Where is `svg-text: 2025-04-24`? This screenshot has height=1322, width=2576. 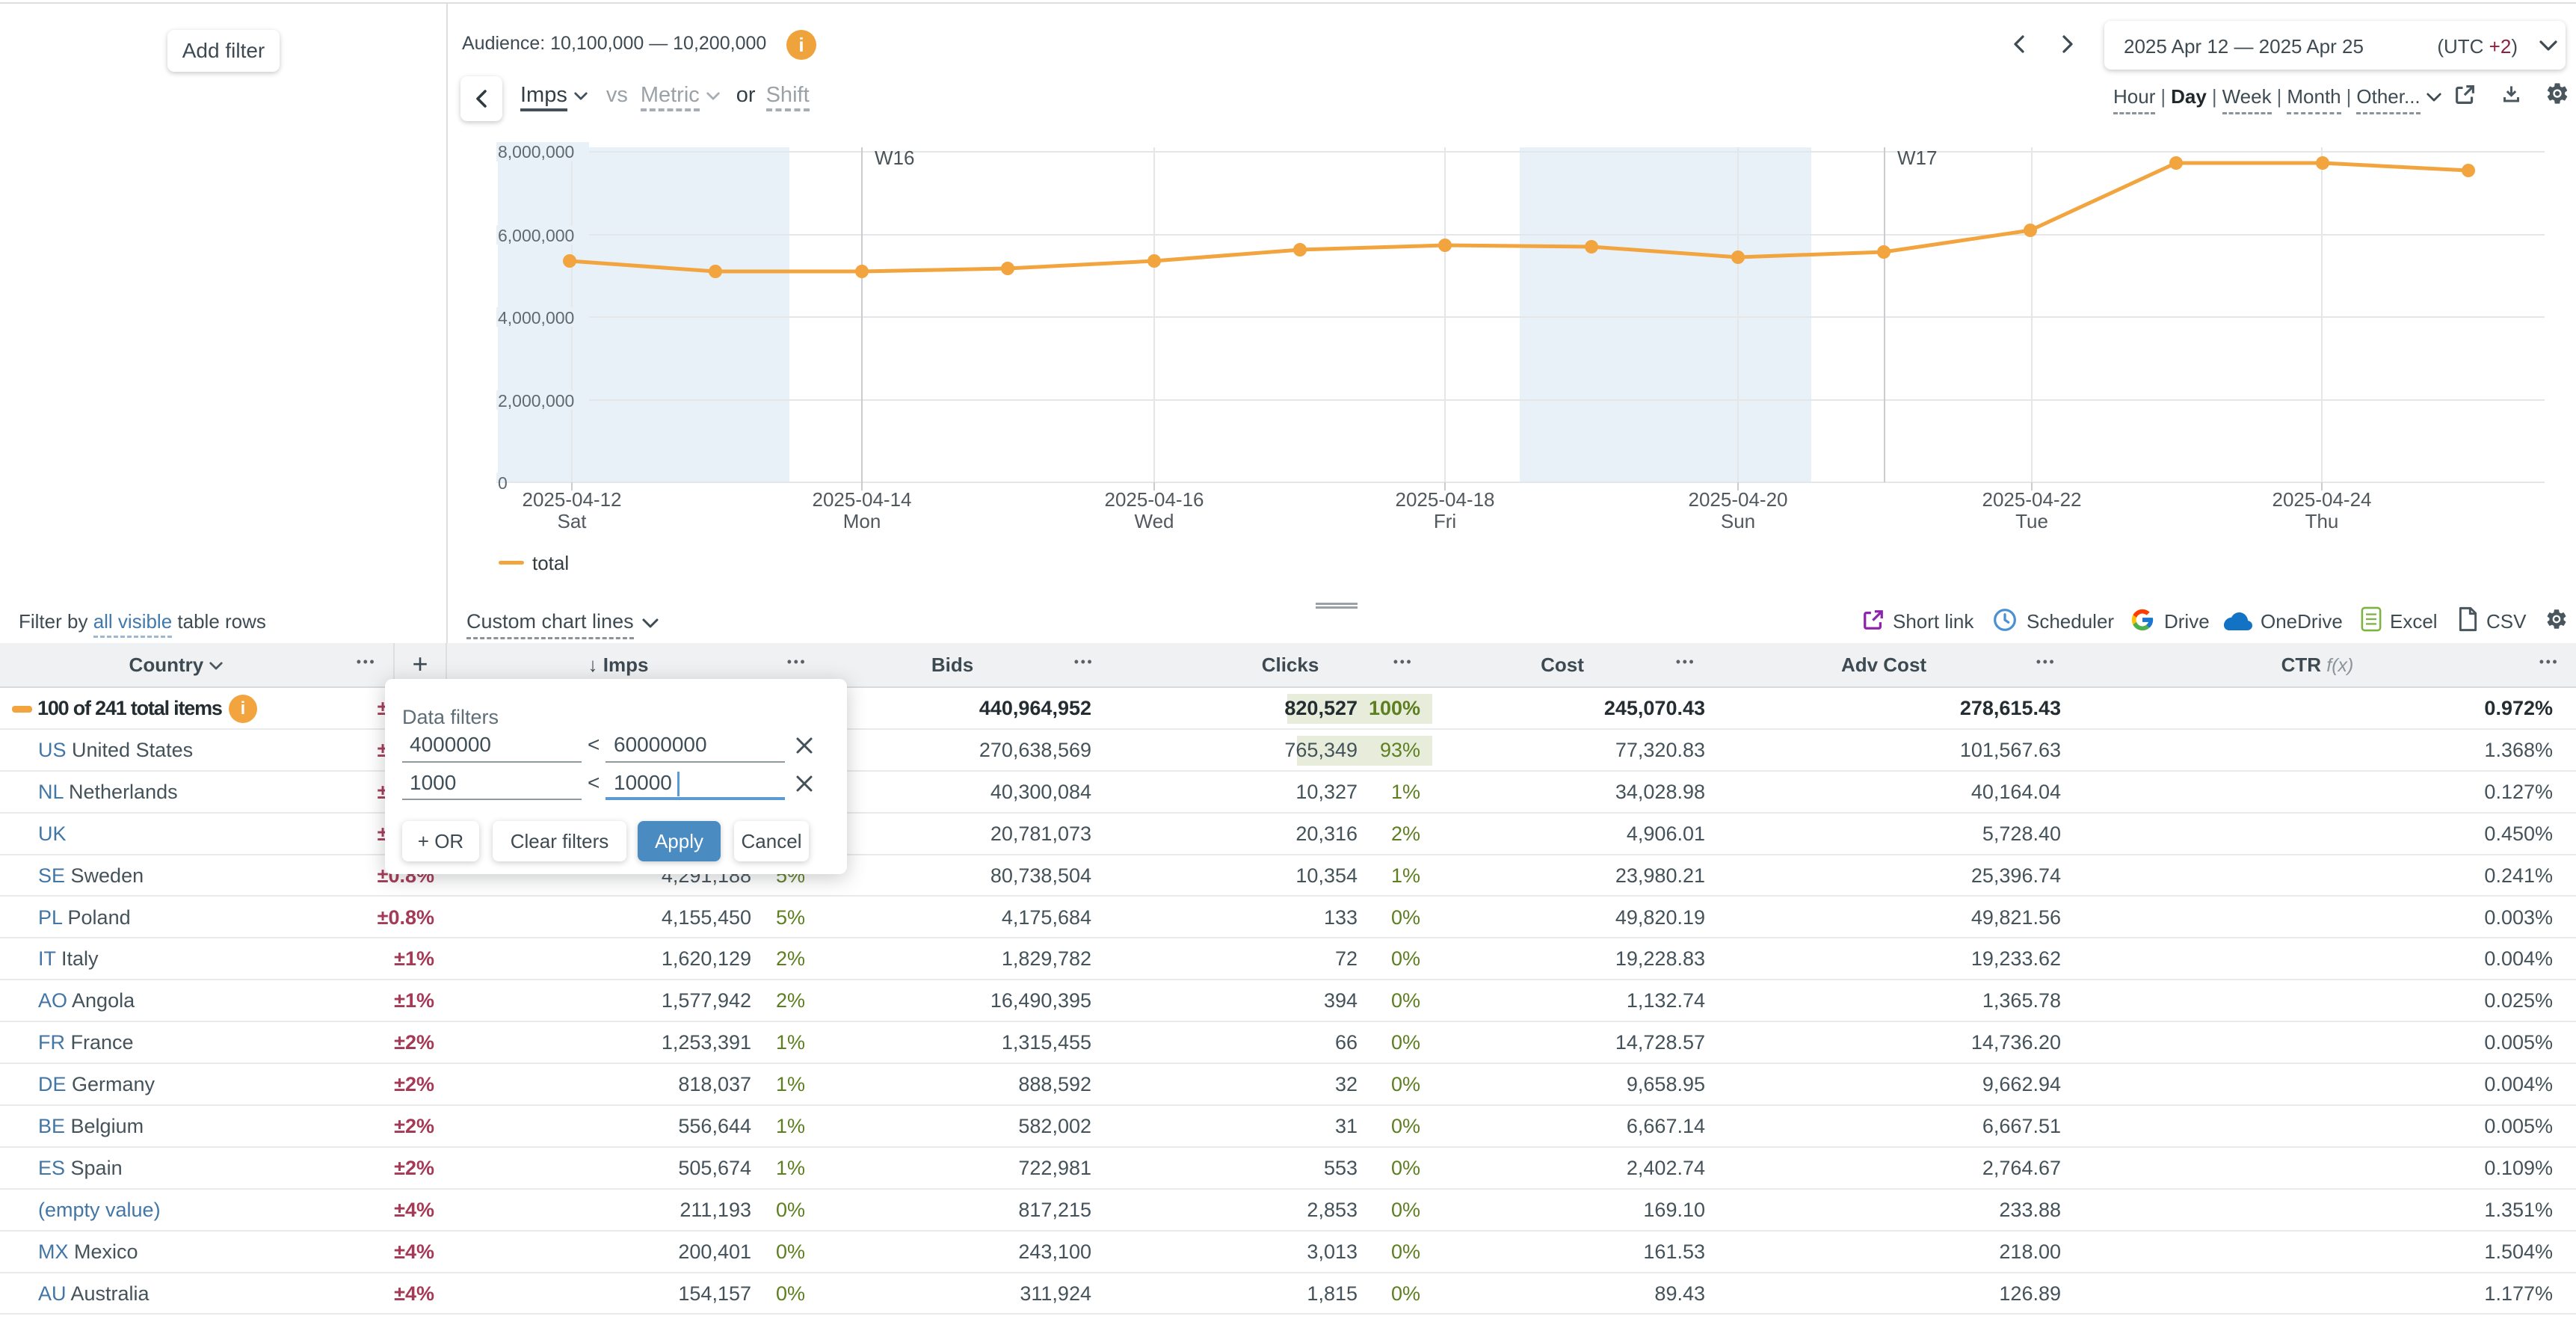
svg-text: 2025-04-24 is located at coordinates (2322, 499).